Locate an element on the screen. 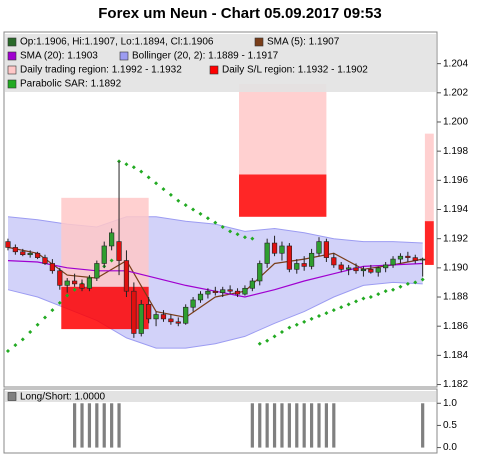 The height and width of the screenshot is (457, 480). sma-line is located at coordinates (215, 282).